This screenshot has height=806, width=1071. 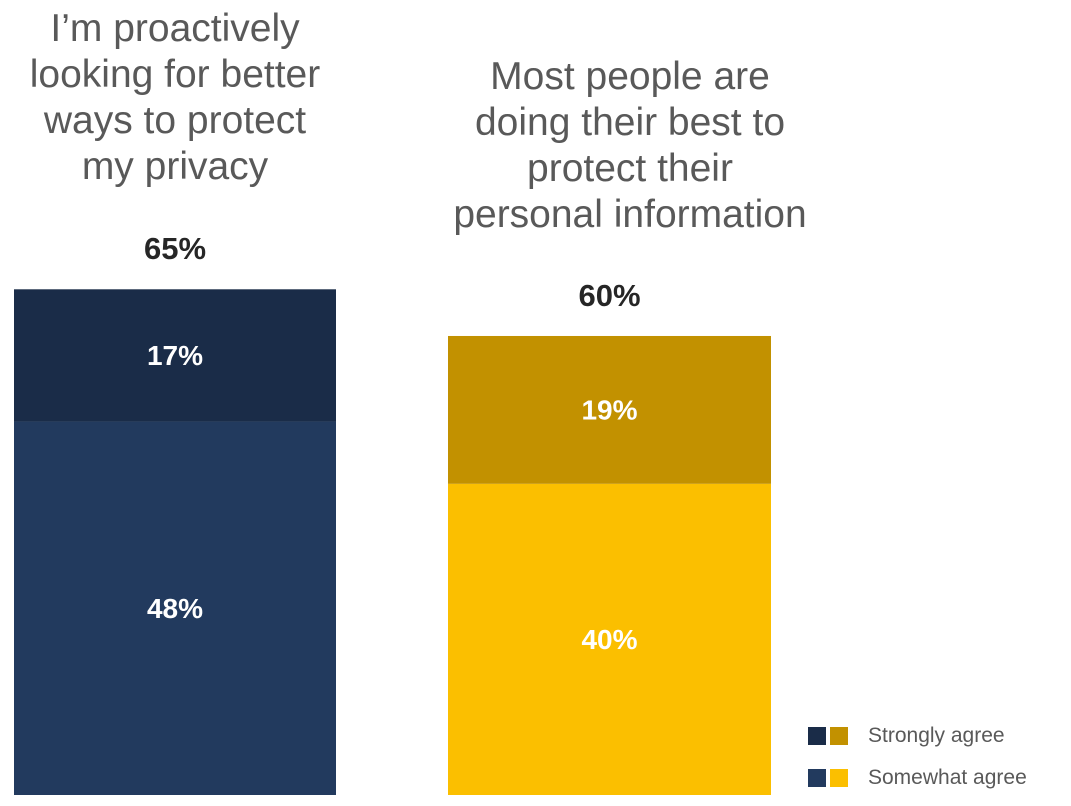 I want to click on title-line: personal information, so click(x=630, y=214).